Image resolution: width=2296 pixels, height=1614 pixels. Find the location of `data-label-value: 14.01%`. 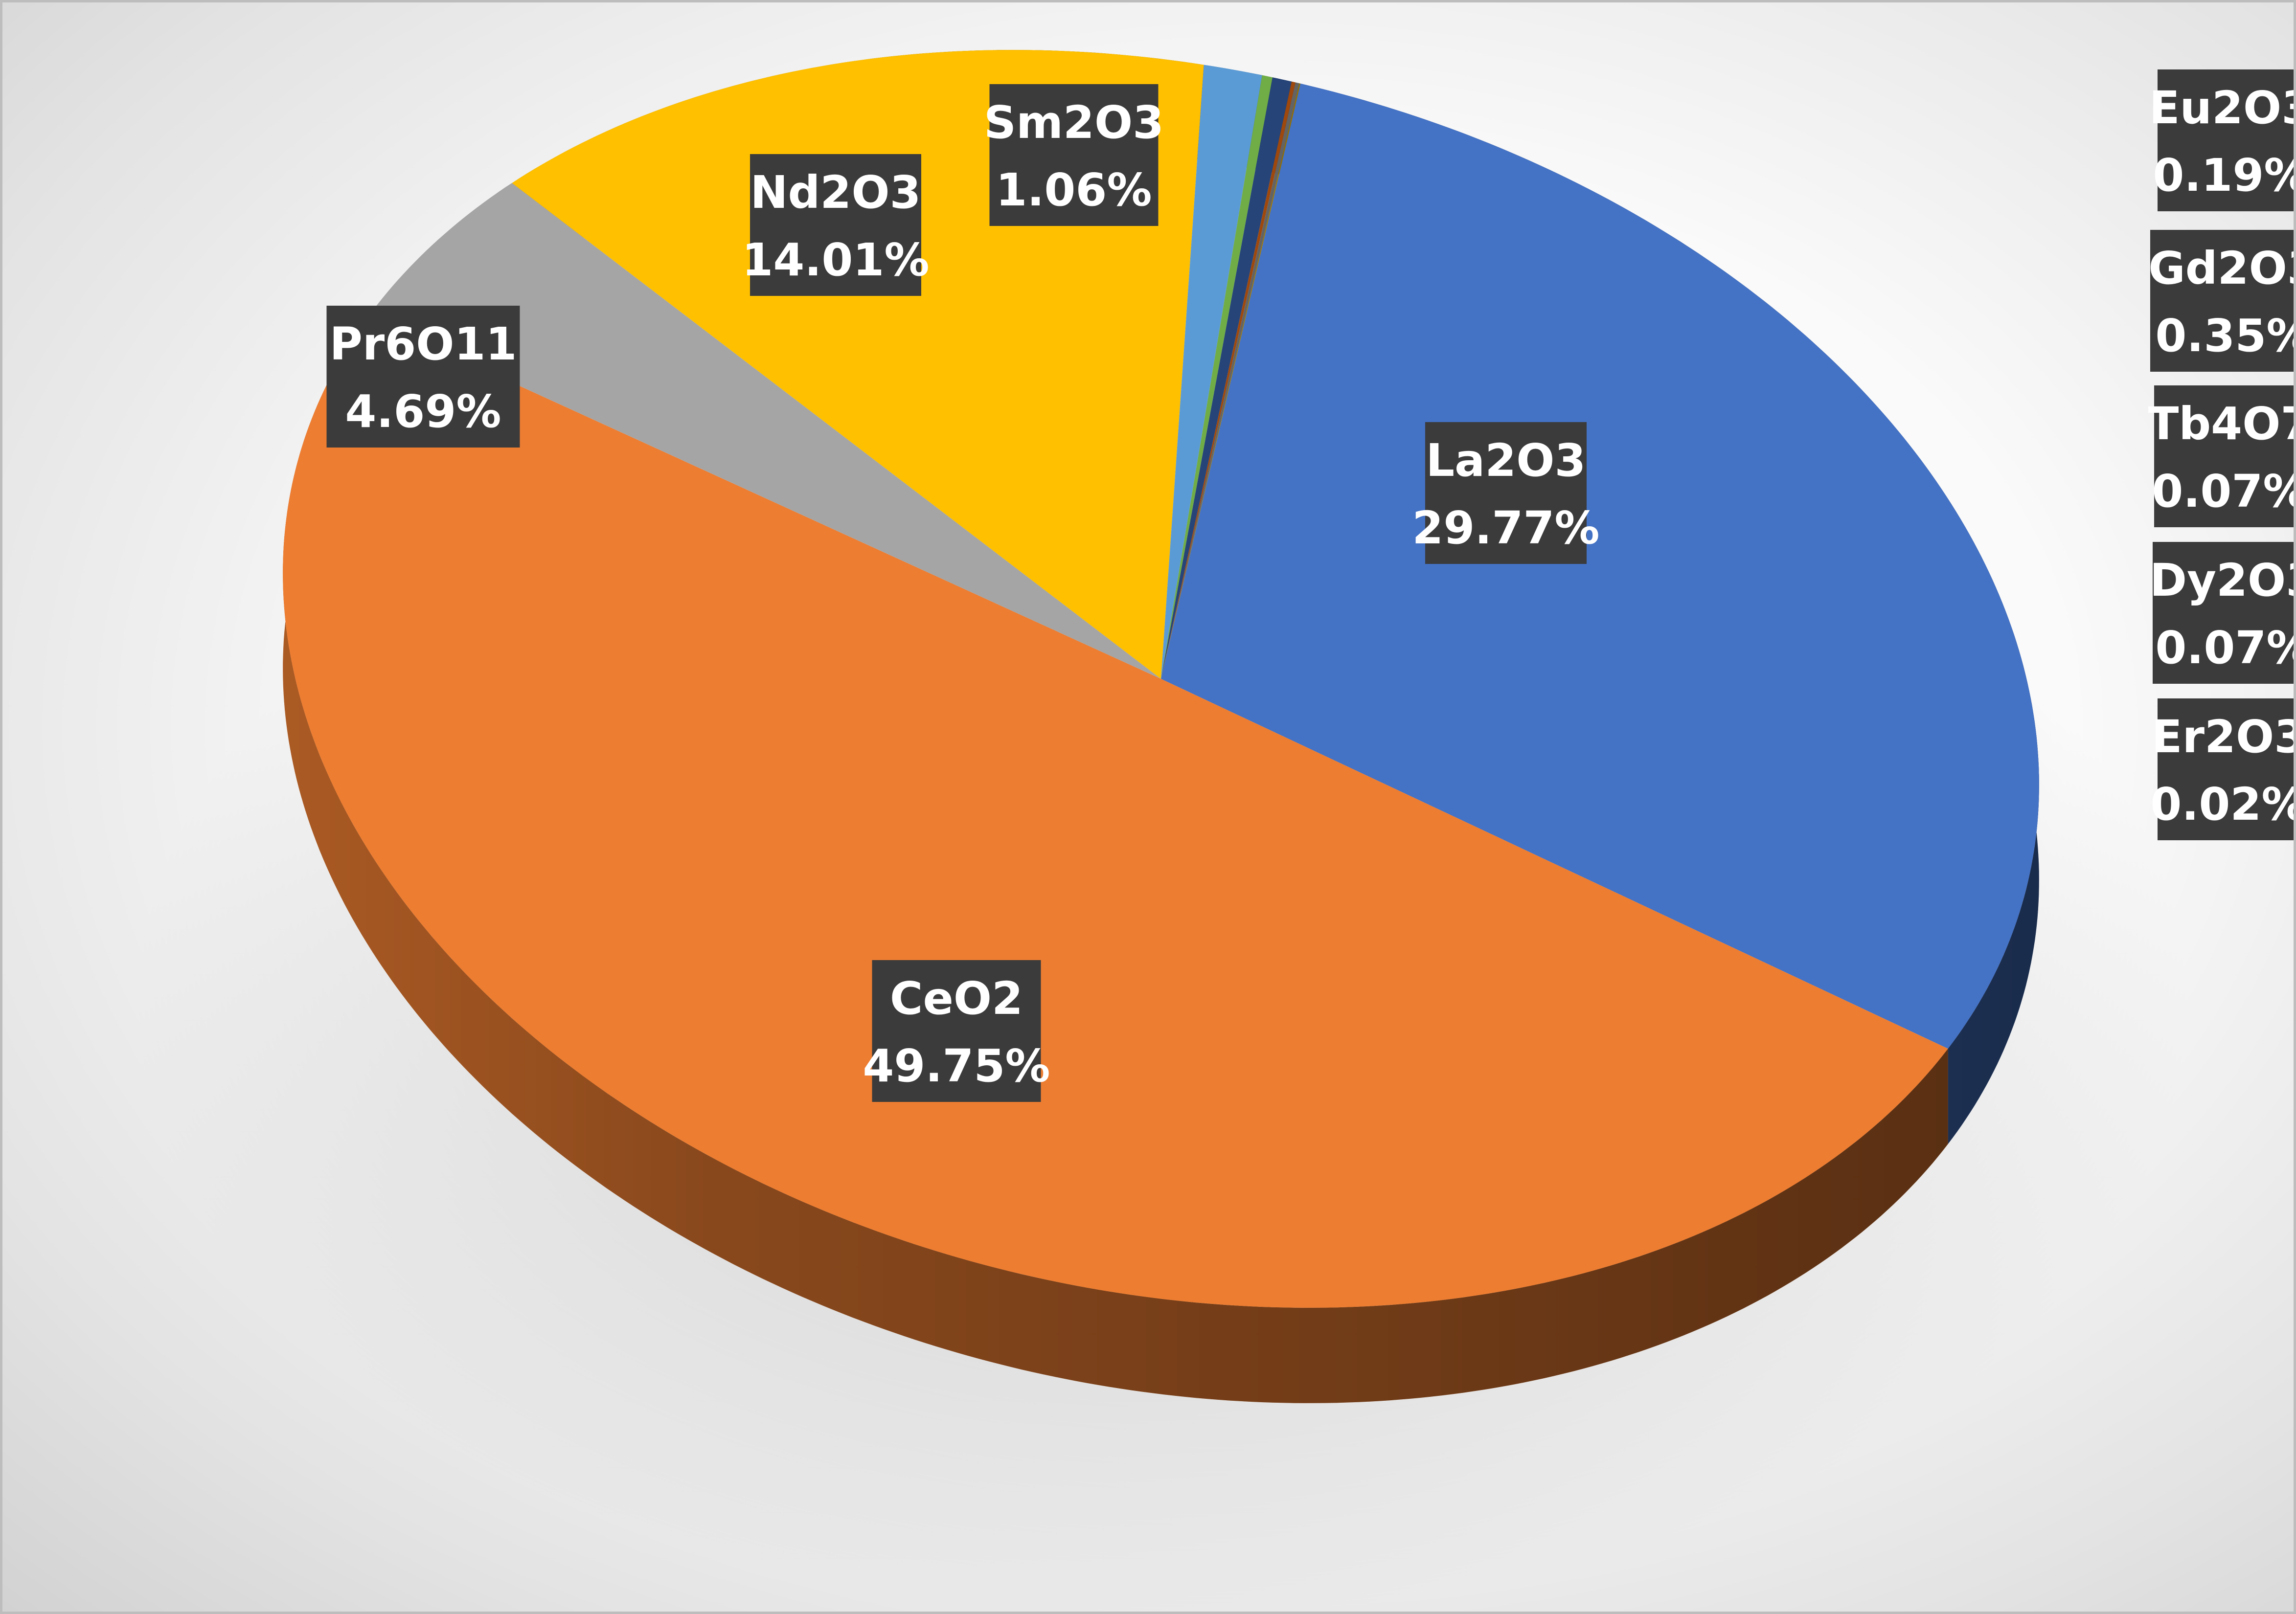

data-label-value: 14.01% is located at coordinates (835, 260).